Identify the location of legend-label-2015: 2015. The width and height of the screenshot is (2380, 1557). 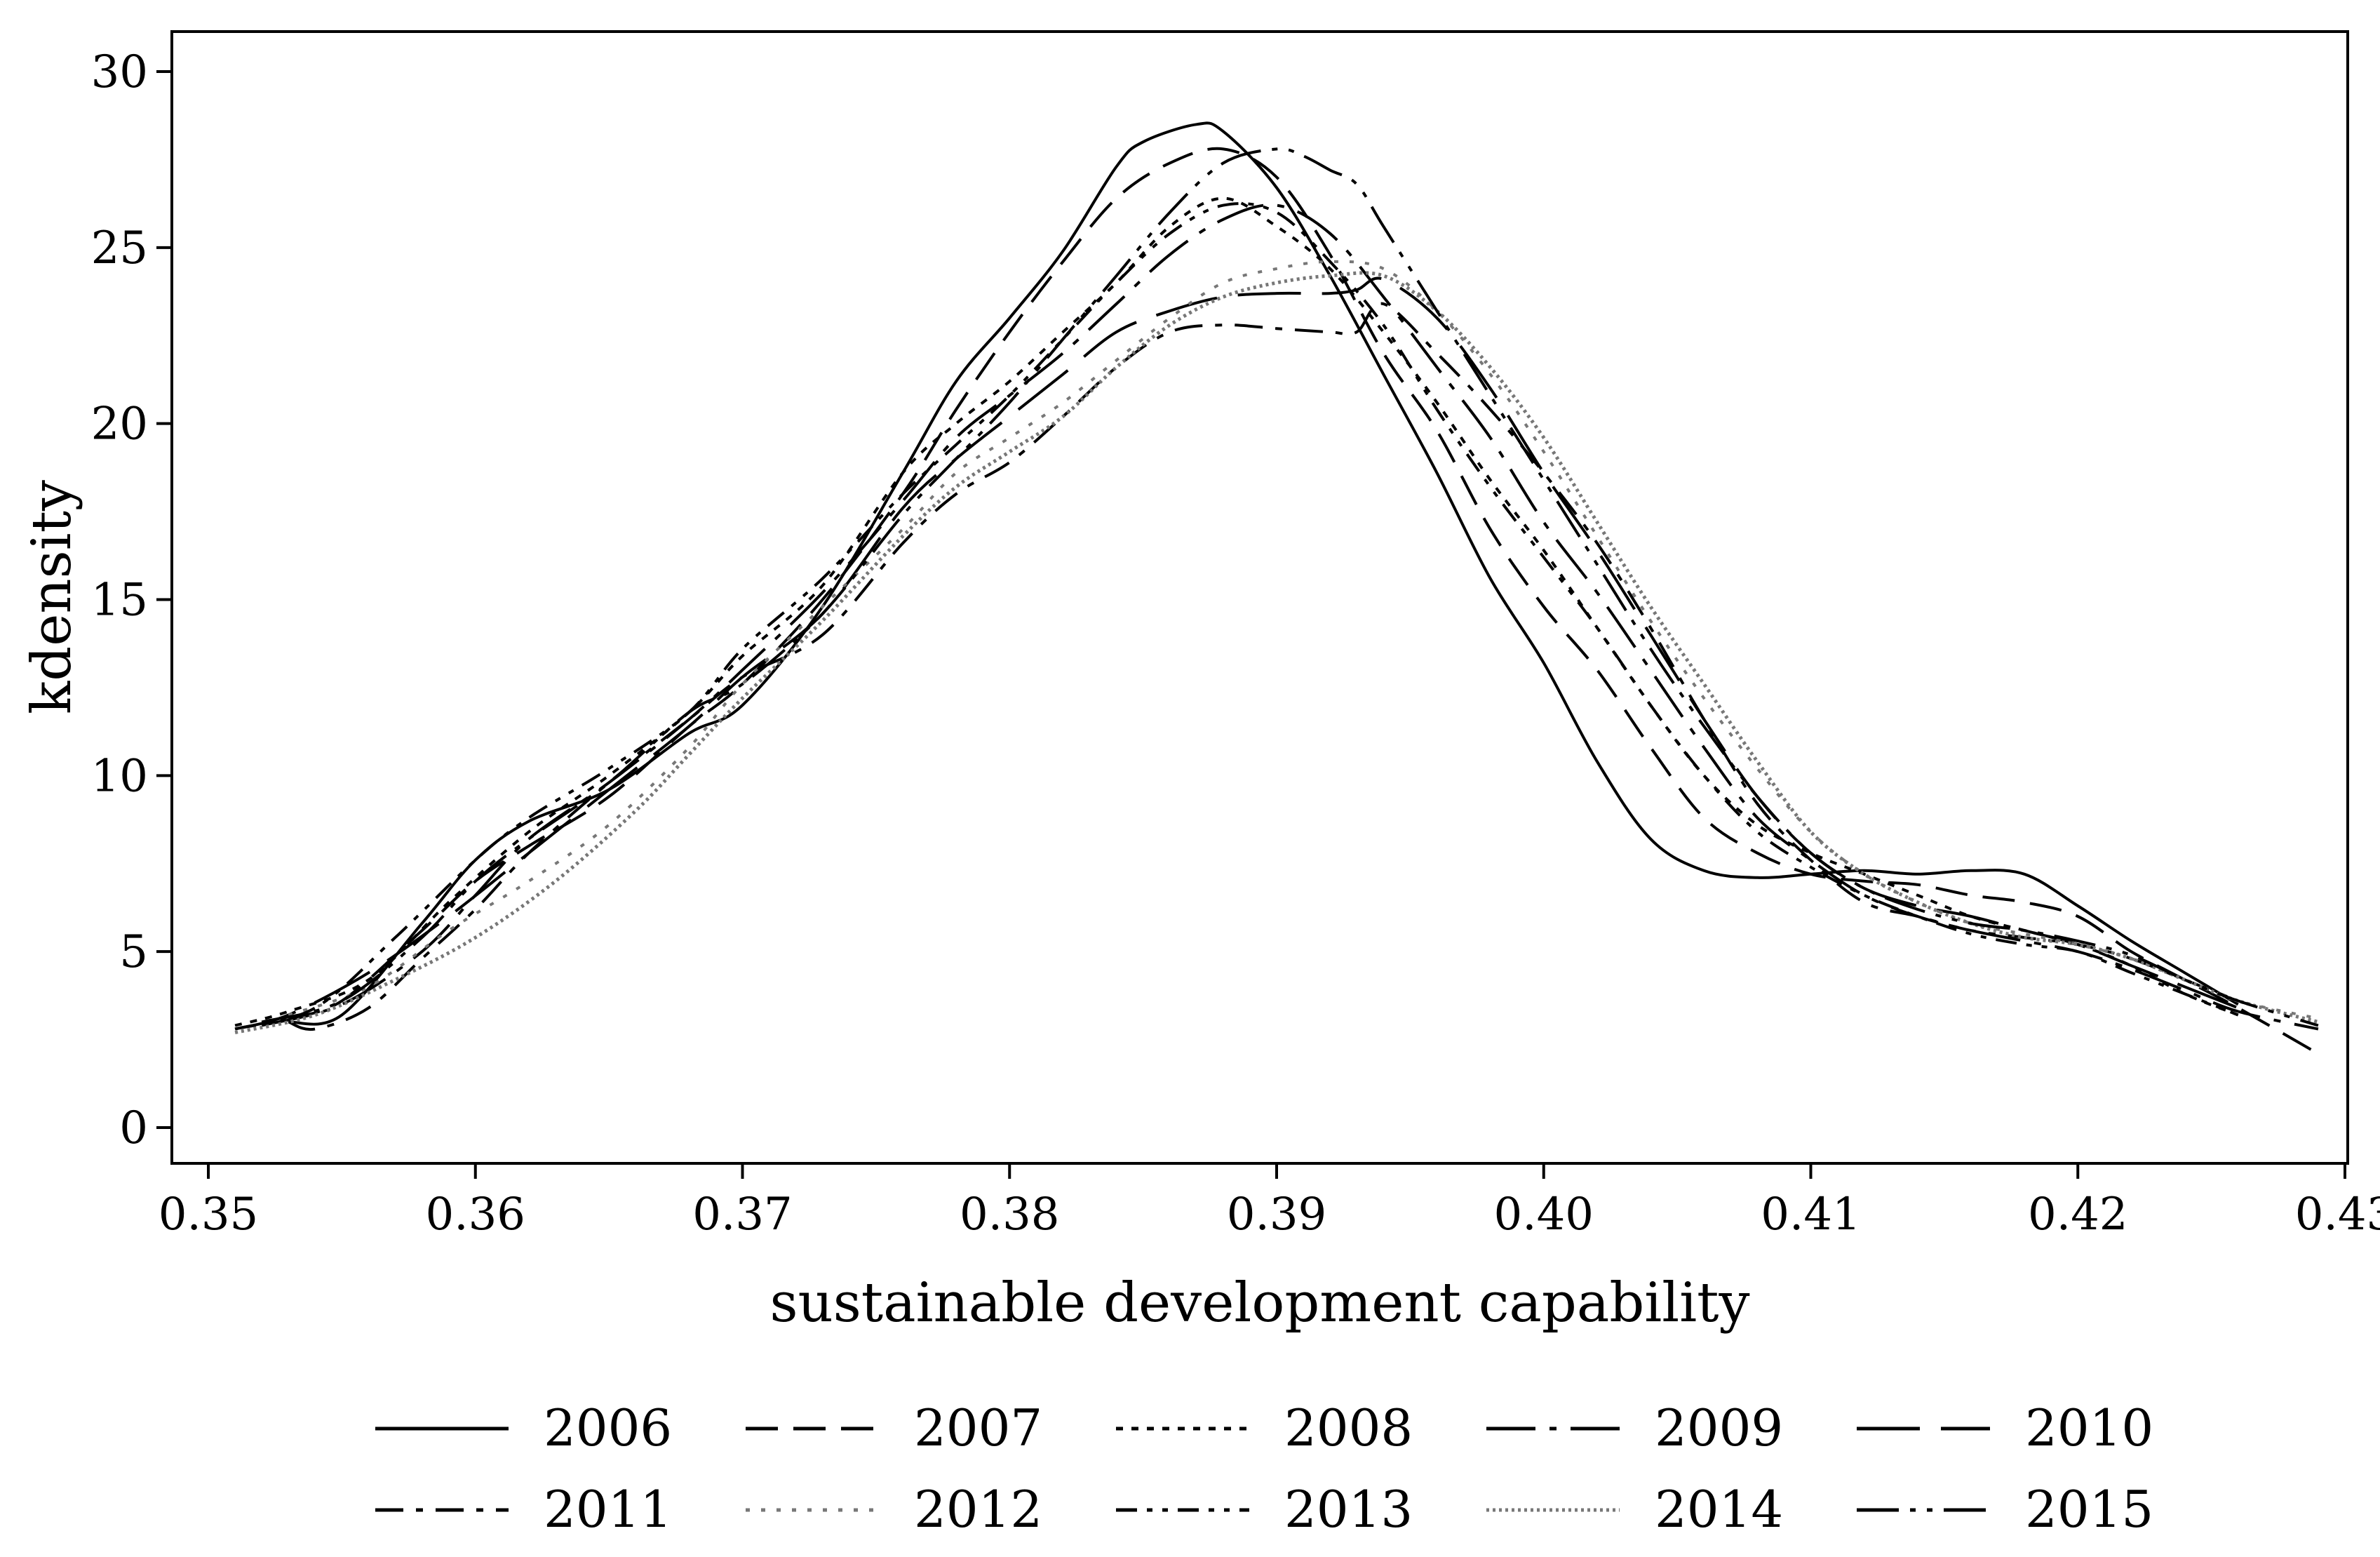
(2089, 1509).